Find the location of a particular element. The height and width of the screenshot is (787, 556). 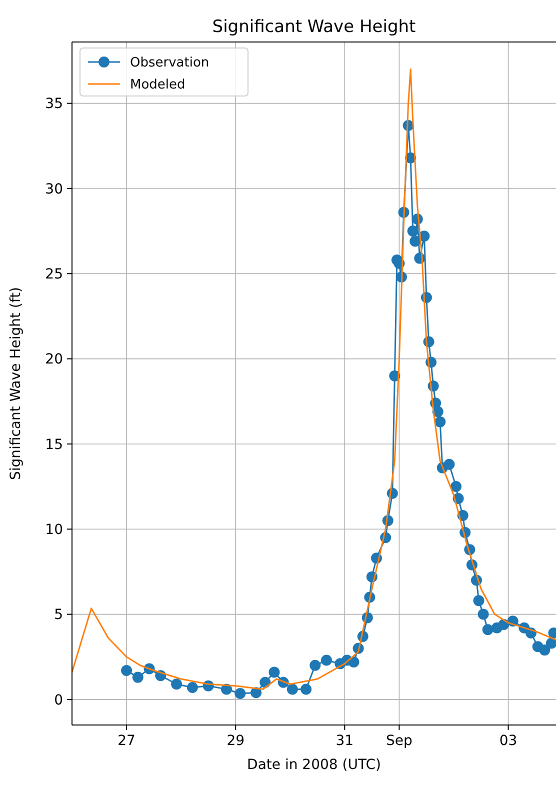

y-tick-label: 35 is located at coordinates (54, 104).